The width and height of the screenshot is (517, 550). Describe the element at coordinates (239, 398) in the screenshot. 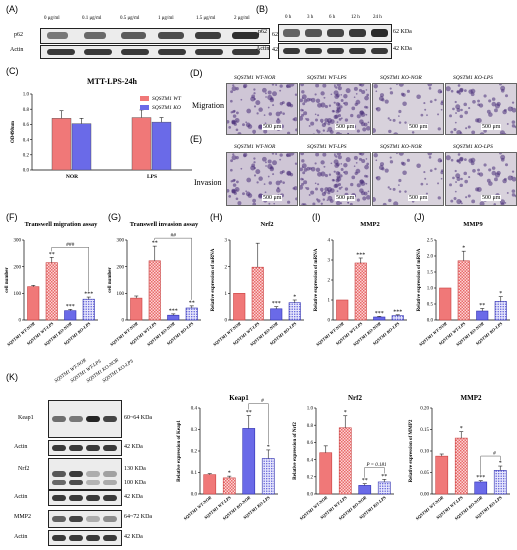

I see `chart-title: Keap1` at that location.